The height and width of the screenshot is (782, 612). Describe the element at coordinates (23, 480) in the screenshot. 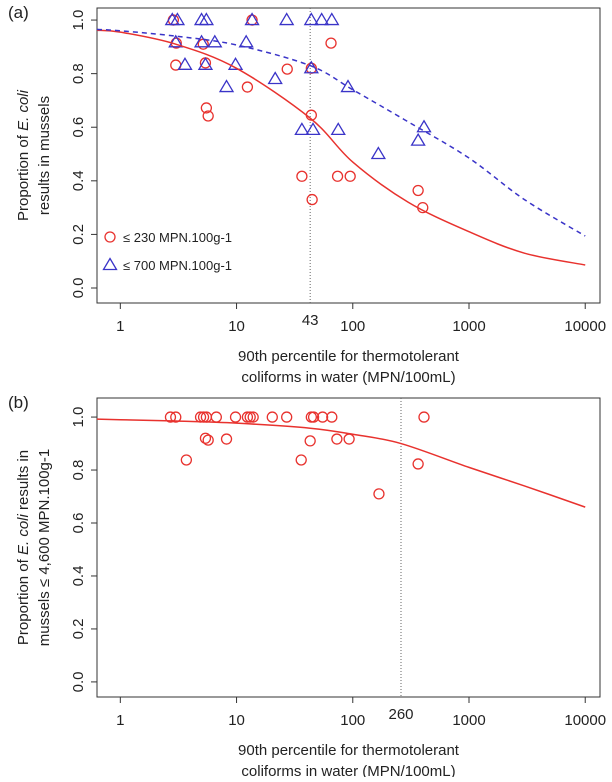

I see `y-axis-label-part: results in` at that location.